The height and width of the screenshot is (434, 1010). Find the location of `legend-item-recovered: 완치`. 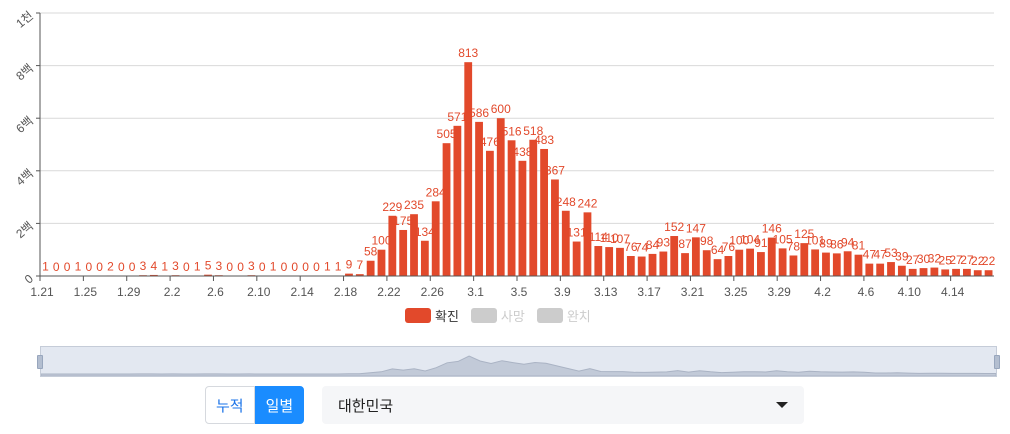

legend-item-recovered: 완치 is located at coordinates (563, 315).